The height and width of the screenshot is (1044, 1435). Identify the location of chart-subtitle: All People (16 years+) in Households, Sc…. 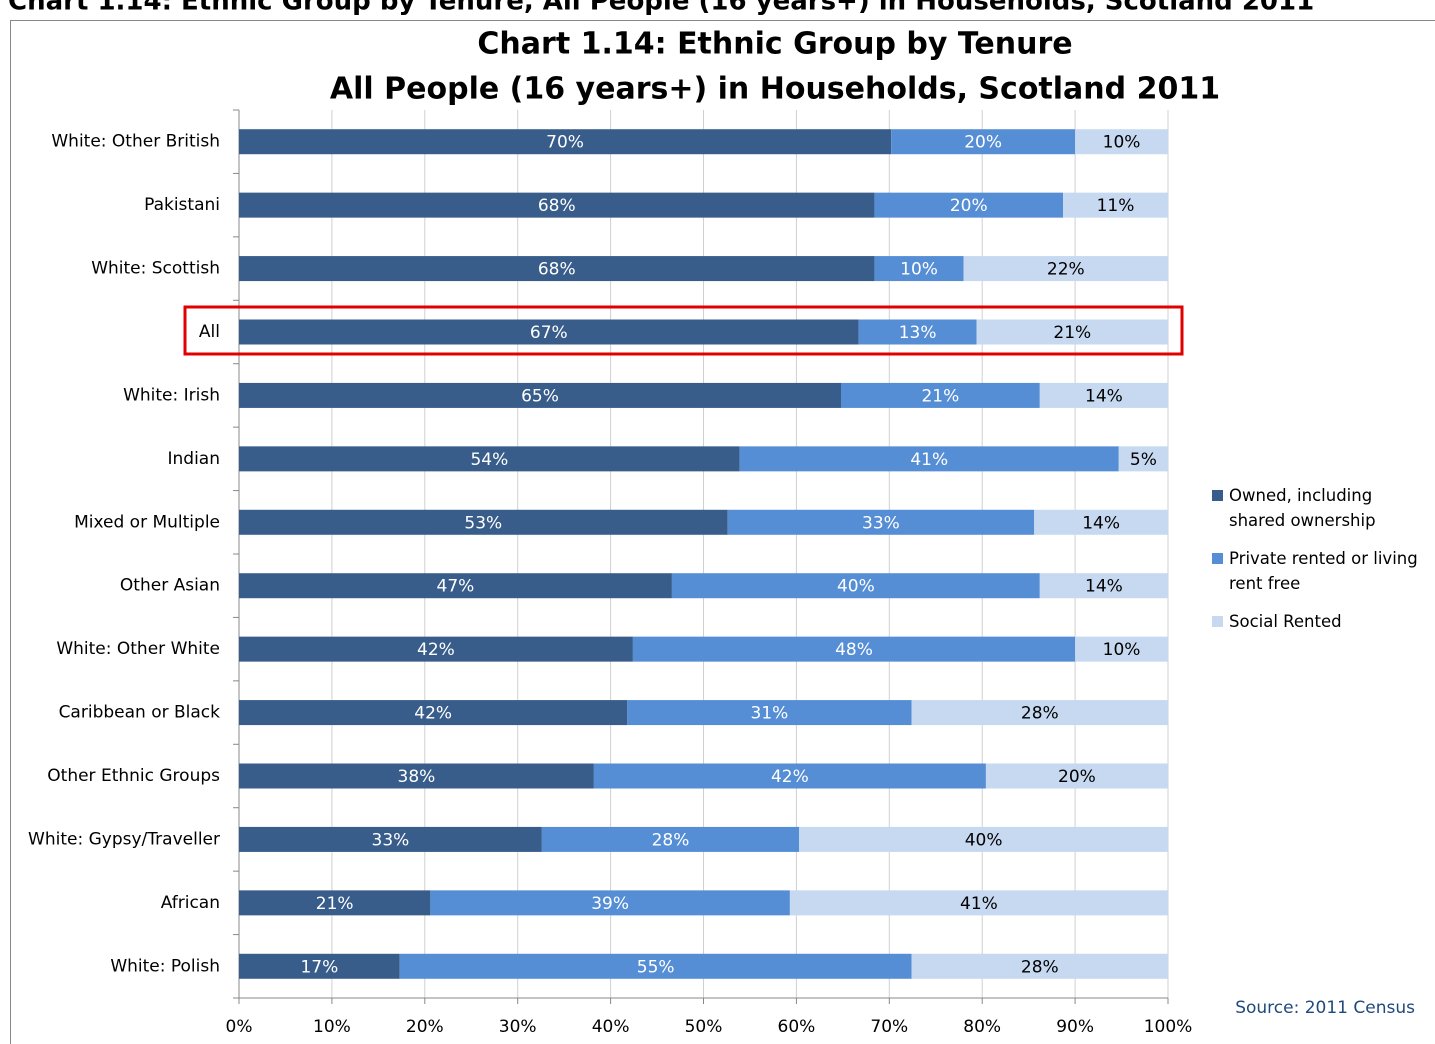
(775, 89).